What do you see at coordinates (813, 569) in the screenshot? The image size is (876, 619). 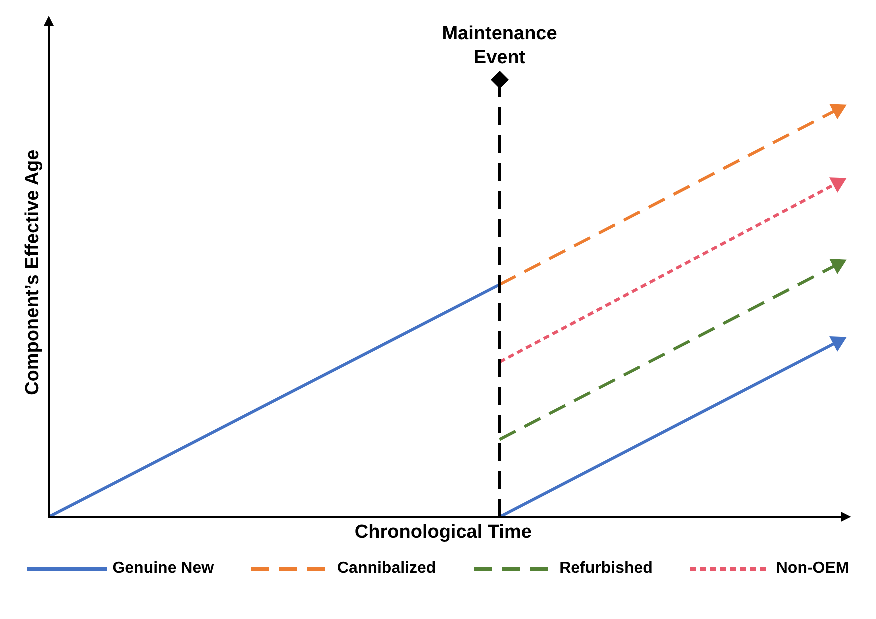 I see `legend-label: Non-OEM` at bounding box center [813, 569].